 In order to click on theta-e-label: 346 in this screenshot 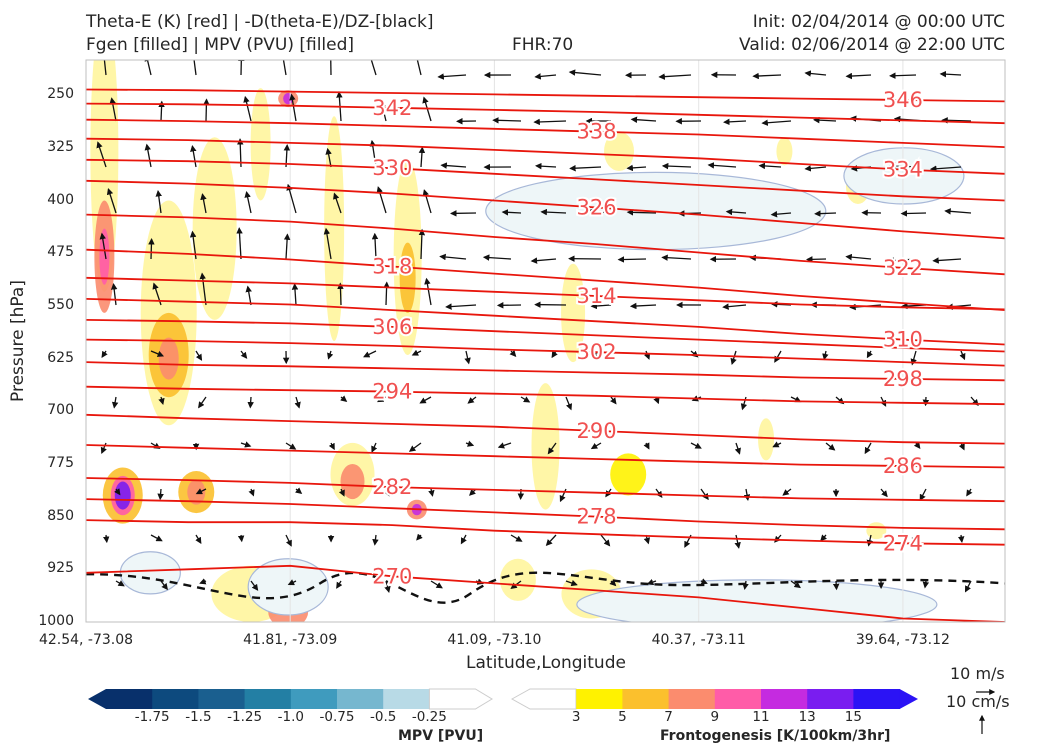, I will do `click(903, 100)`.